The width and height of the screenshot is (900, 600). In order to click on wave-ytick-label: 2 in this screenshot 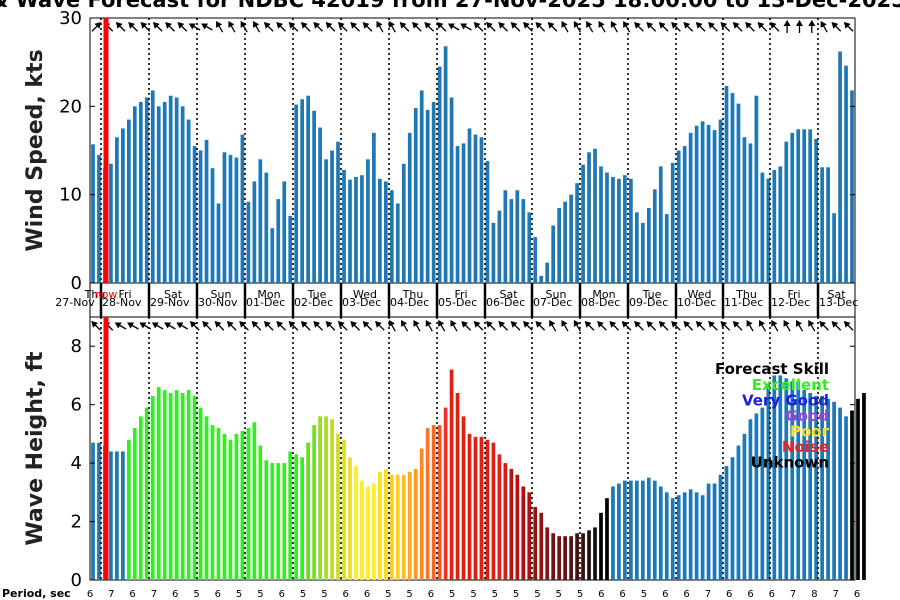, I will do `click(76, 522)`.